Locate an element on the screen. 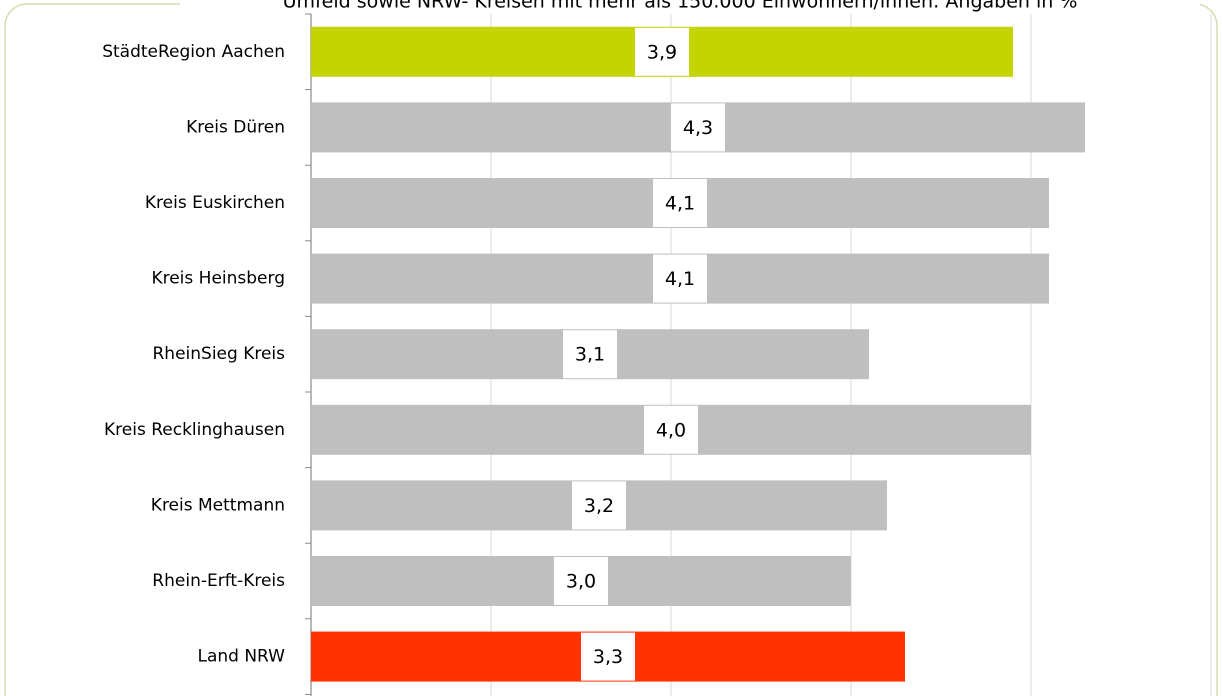  value-label: 3,0 is located at coordinates (581, 582).